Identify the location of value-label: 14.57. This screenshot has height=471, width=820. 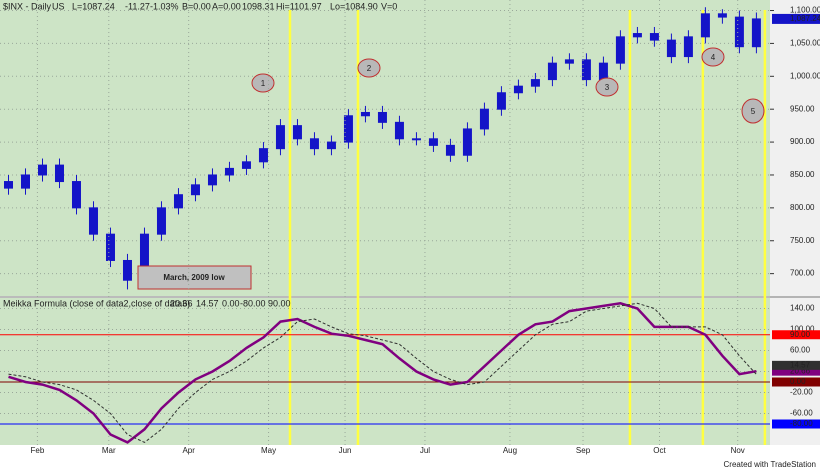
(800, 364).